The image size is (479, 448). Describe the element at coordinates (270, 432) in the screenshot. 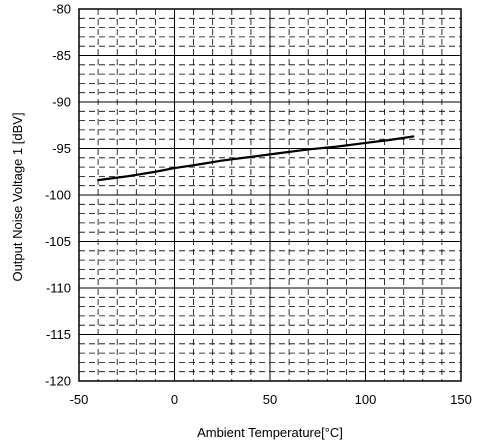

I see `x-axis-title: Ambient Temperature[°C]` at that location.